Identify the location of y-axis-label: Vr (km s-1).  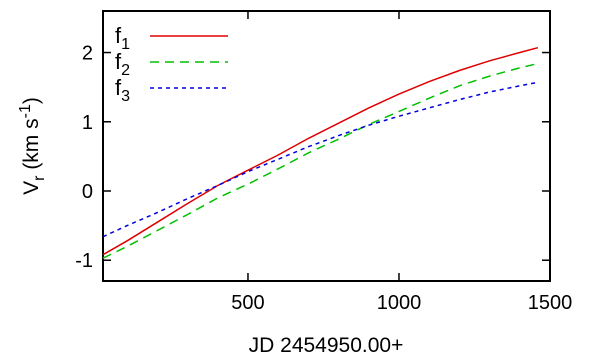
(32, 146).